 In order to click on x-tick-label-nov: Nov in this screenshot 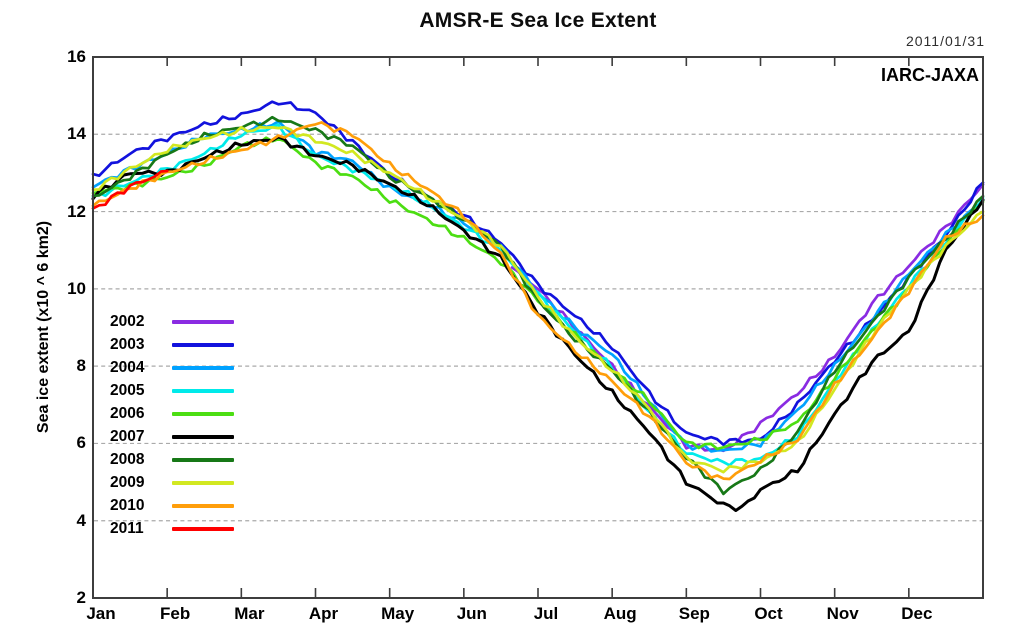, I will do `click(842, 613)`.